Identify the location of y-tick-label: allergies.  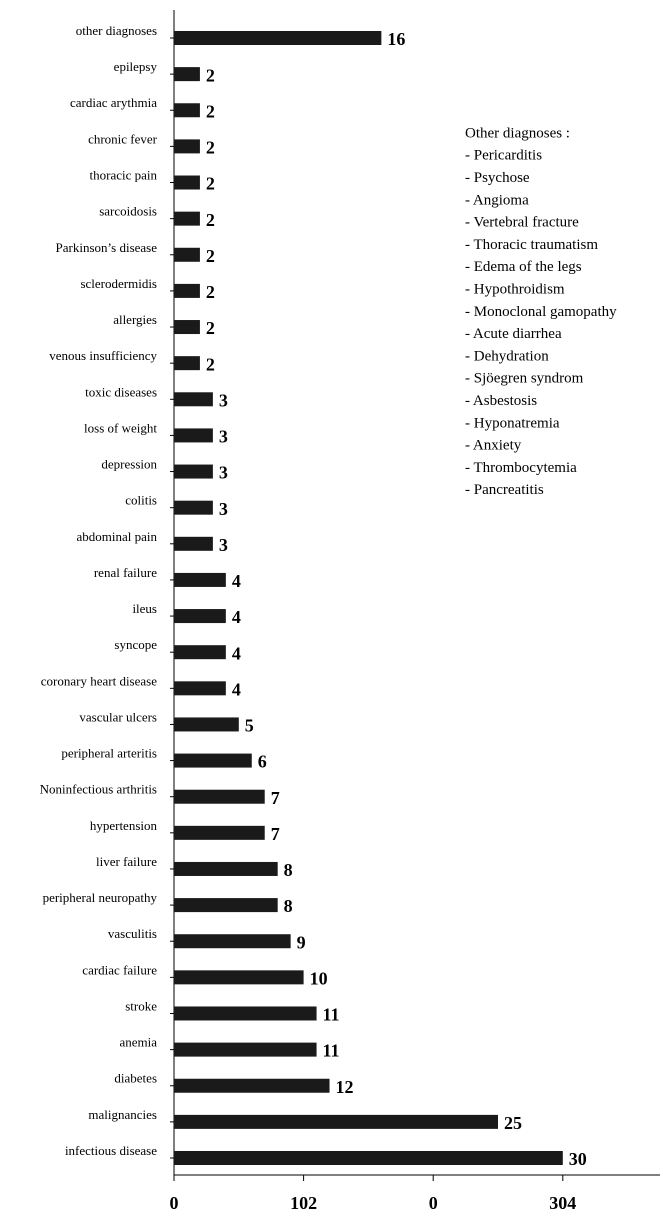
(135, 319).